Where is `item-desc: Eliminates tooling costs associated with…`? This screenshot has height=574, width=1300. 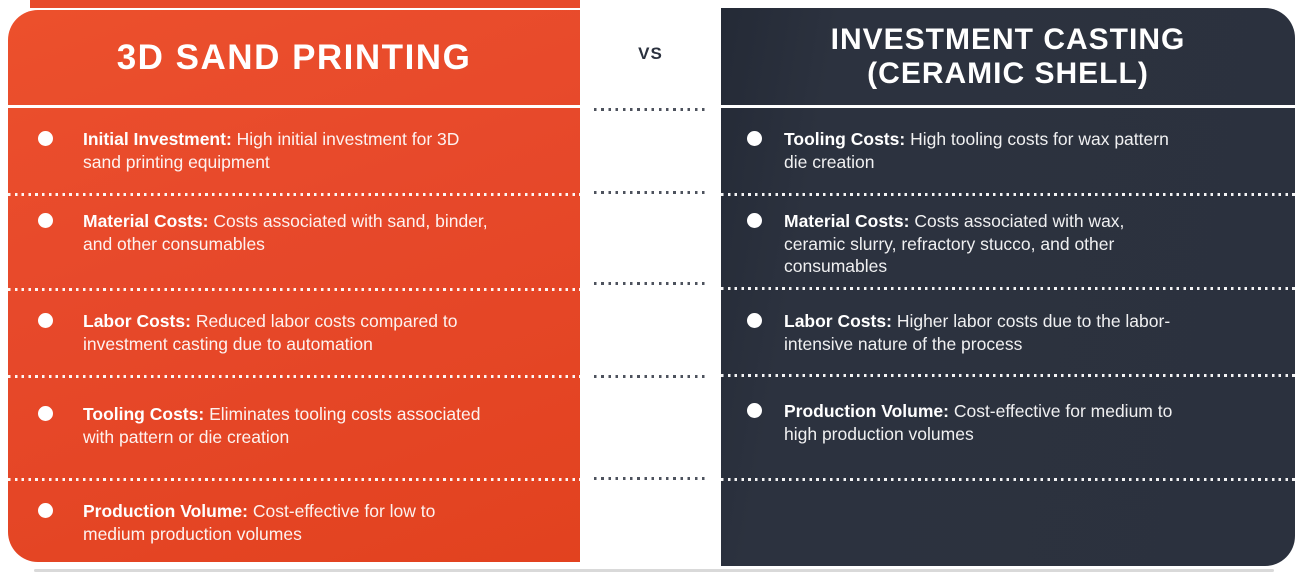 item-desc: Eliminates tooling costs associated with… is located at coordinates (282, 425).